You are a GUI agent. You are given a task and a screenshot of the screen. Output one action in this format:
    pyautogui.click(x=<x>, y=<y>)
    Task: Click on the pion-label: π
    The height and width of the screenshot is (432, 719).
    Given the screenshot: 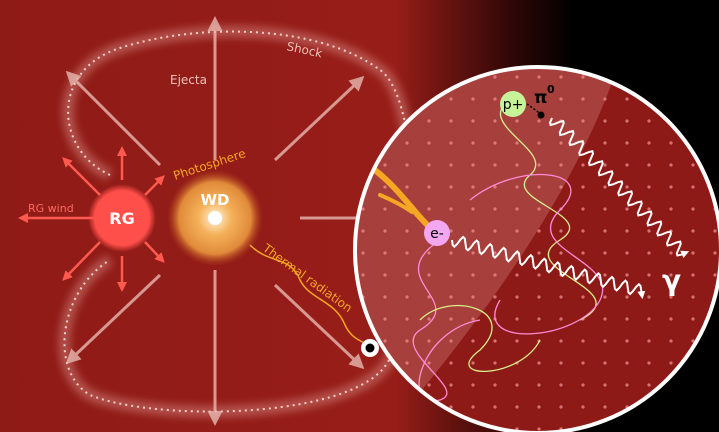 What is the action you would take?
    pyautogui.click(x=540, y=98)
    